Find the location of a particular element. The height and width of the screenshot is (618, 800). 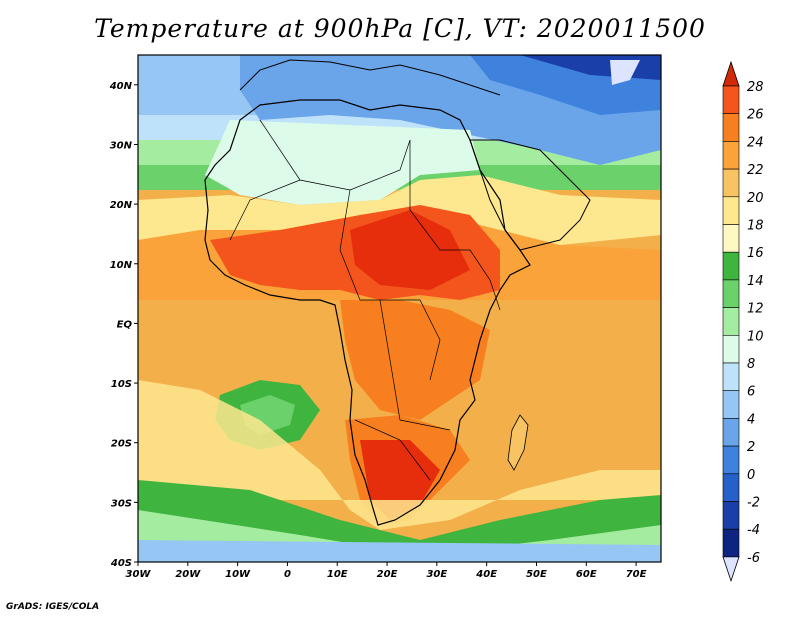

lon-tick-label: 20E is located at coordinates (387, 574).